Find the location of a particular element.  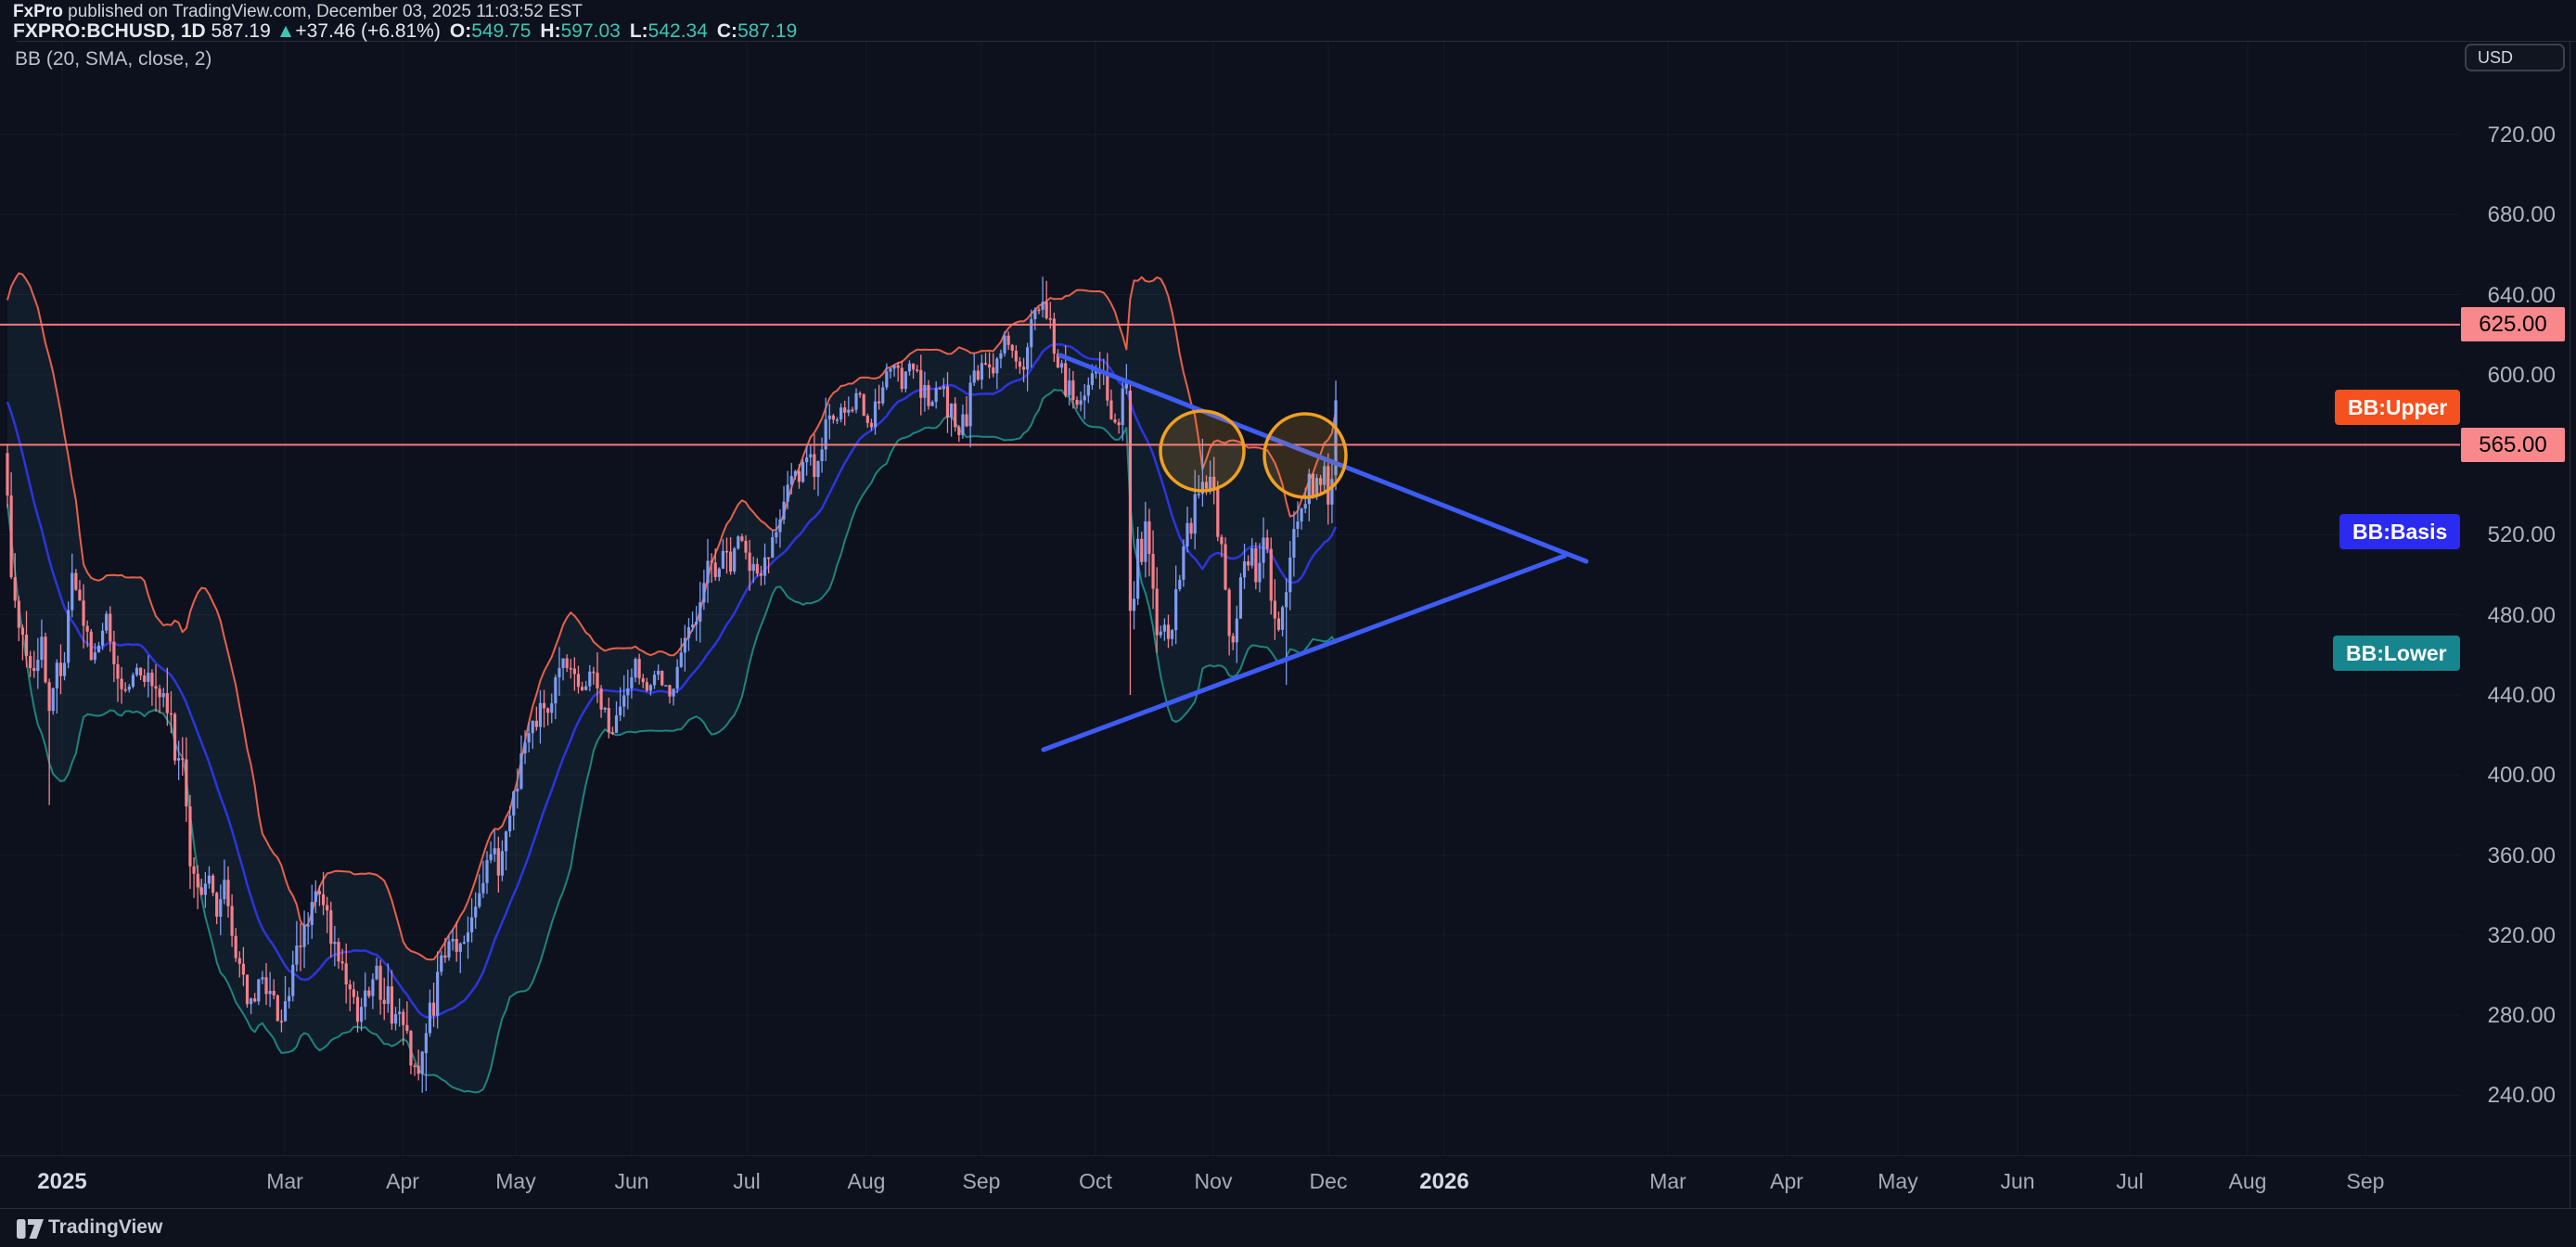

time-axis-border is located at coordinates (1288, 1155).